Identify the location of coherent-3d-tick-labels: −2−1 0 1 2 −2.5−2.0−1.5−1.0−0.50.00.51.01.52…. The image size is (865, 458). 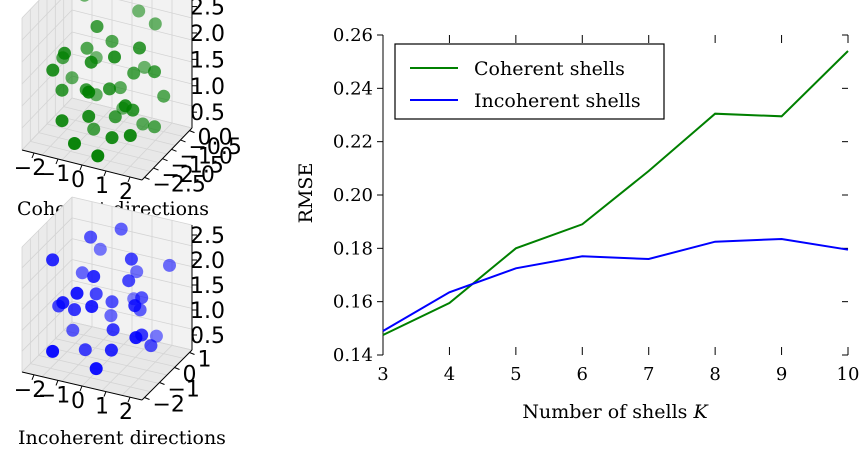
(128, 102).